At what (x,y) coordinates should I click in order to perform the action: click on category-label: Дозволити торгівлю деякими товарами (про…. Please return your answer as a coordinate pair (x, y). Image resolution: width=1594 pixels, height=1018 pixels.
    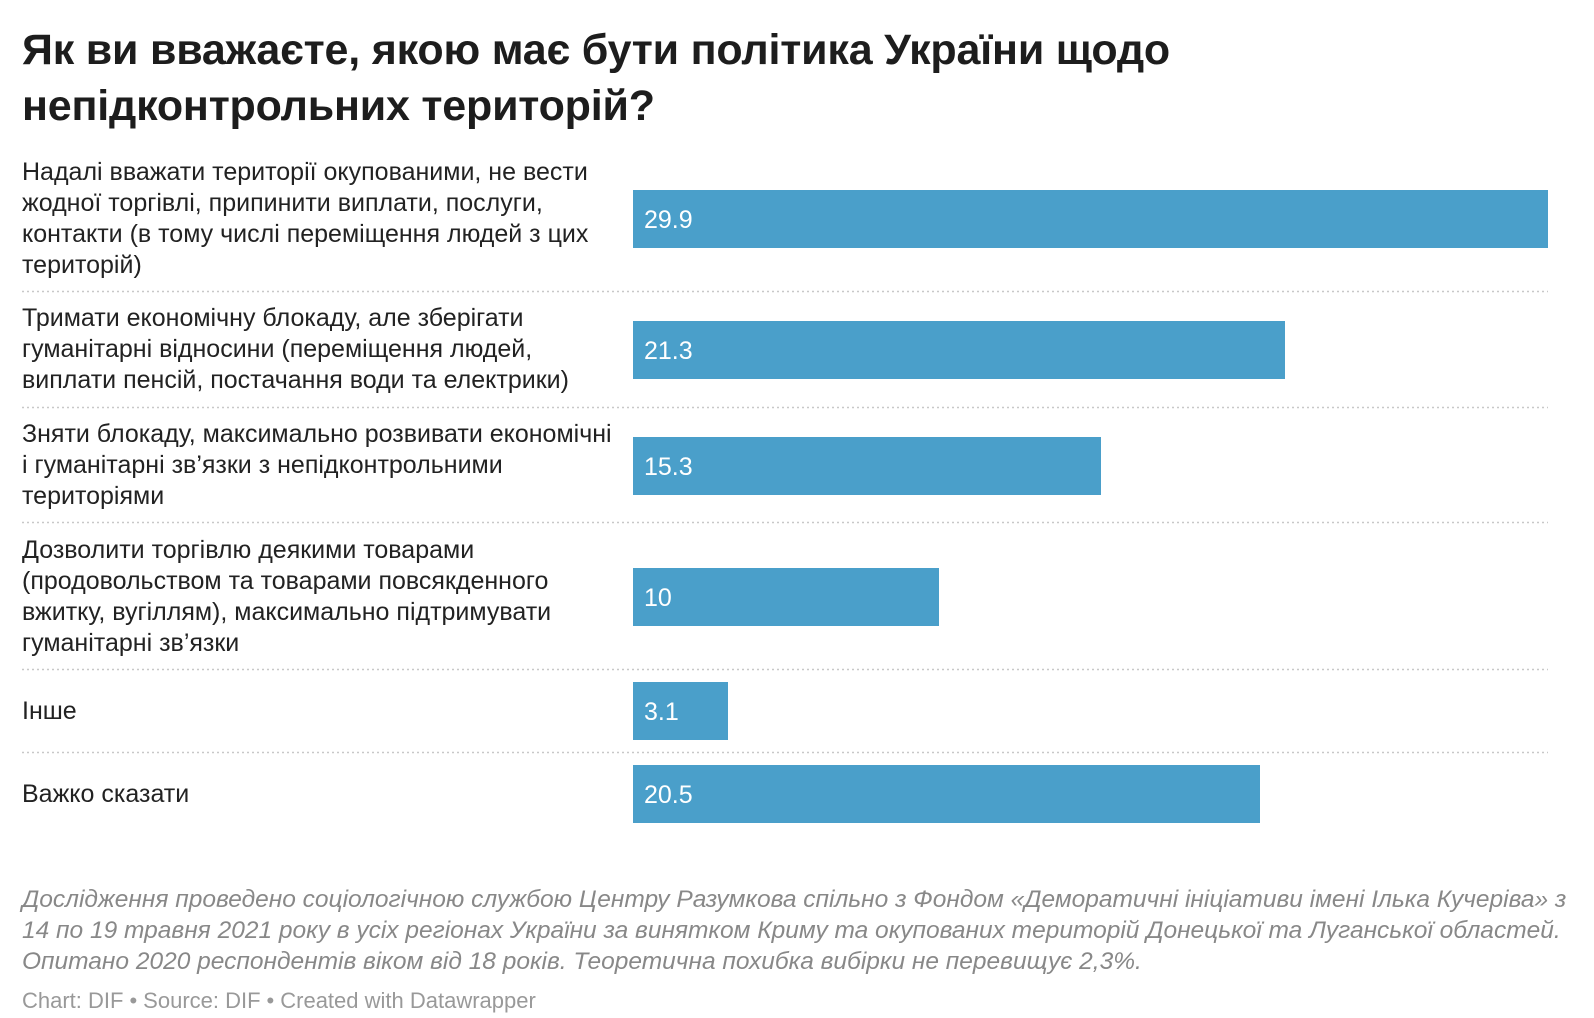
    Looking at the image, I should click on (287, 596).